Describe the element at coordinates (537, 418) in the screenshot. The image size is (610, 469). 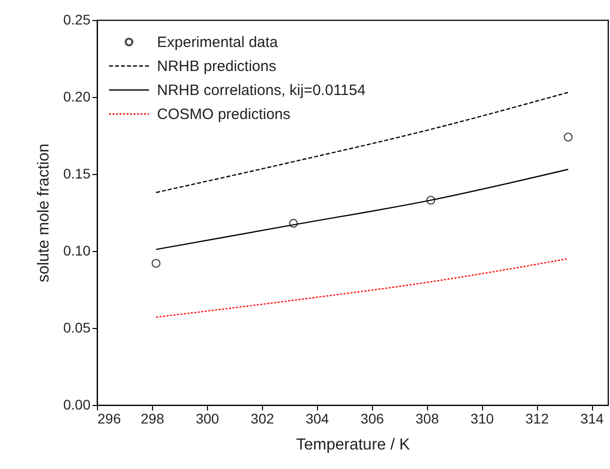
I see `x-tick-label: 312` at that location.